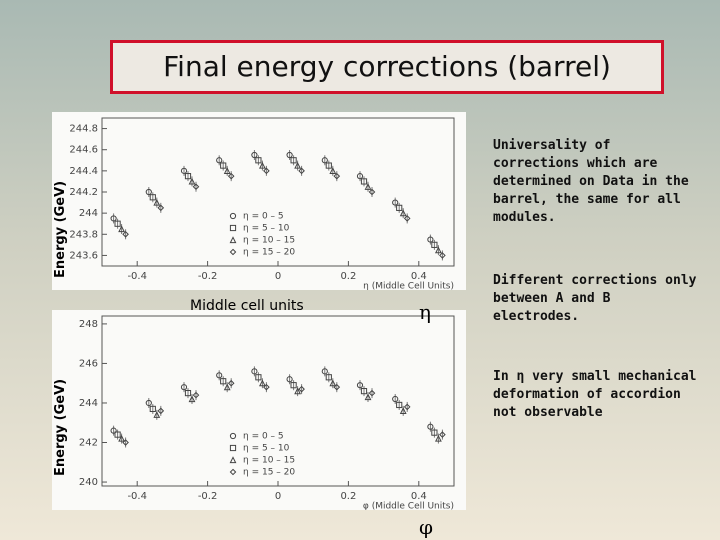  Describe the element at coordinates (88, 363) in the screenshot. I see `y-tick-label: 246` at that location.